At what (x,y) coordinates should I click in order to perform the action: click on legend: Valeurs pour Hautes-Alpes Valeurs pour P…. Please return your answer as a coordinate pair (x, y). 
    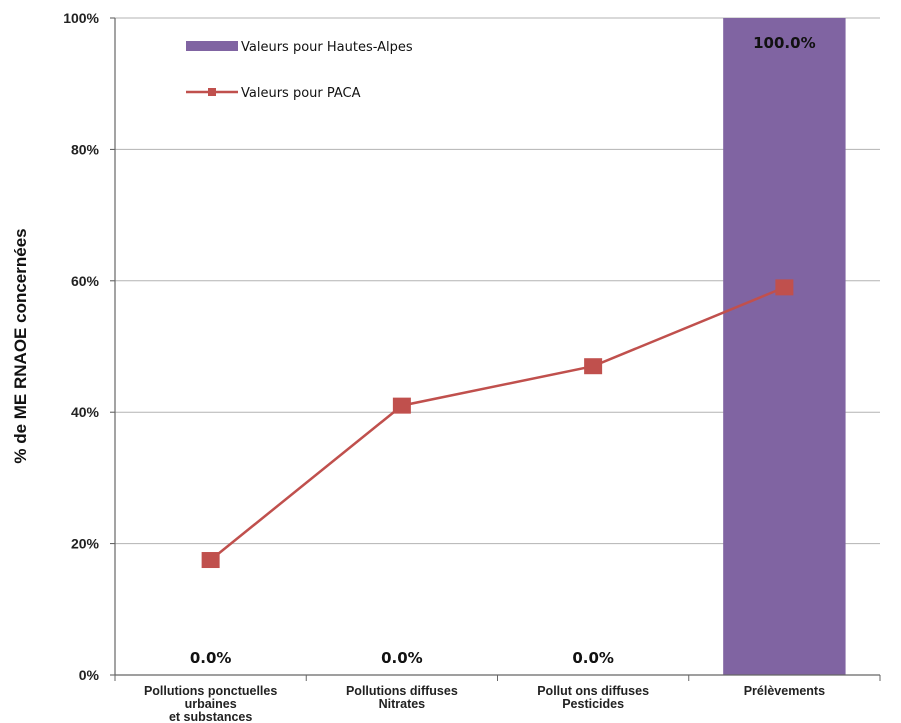
    Looking at the image, I should click on (299, 70).